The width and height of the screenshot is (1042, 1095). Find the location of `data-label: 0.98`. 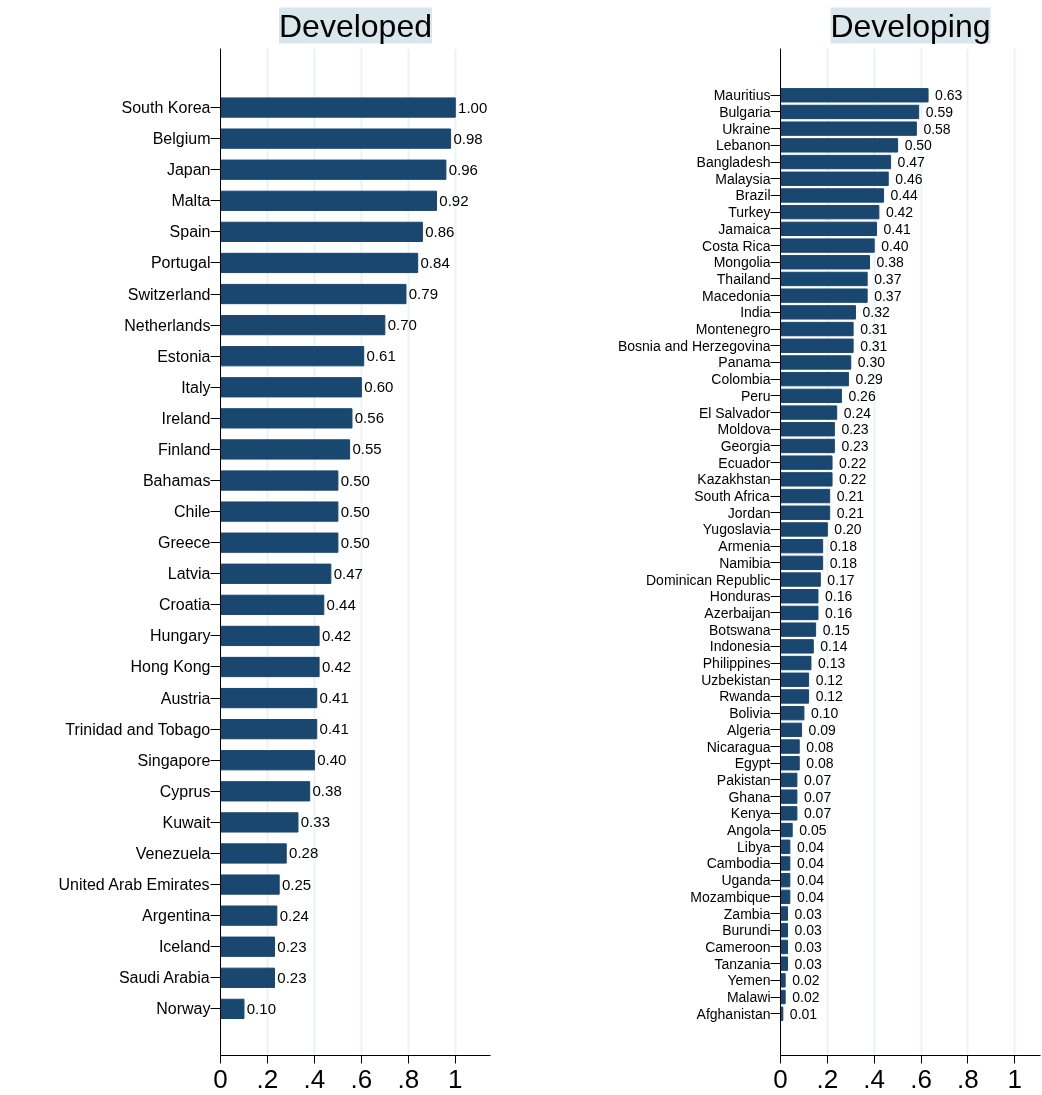

data-label: 0.98 is located at coordinates (468, 138).